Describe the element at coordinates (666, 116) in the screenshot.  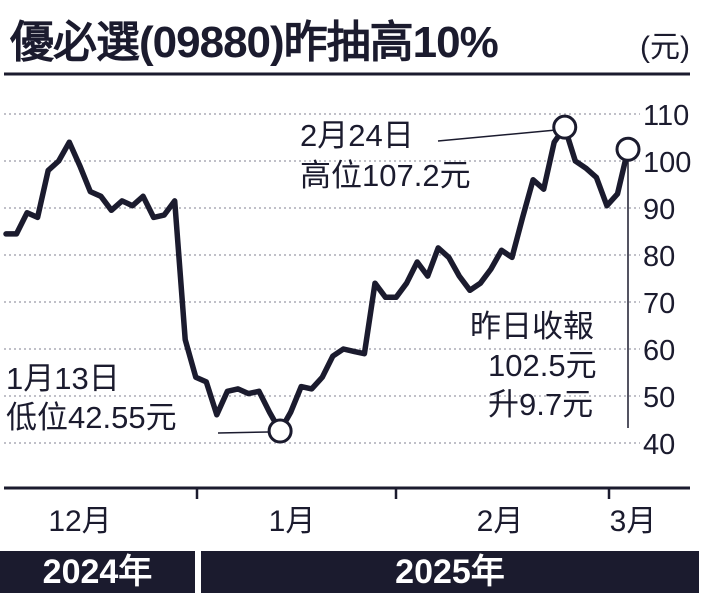
I see `y-tick-label: 110` at that location.